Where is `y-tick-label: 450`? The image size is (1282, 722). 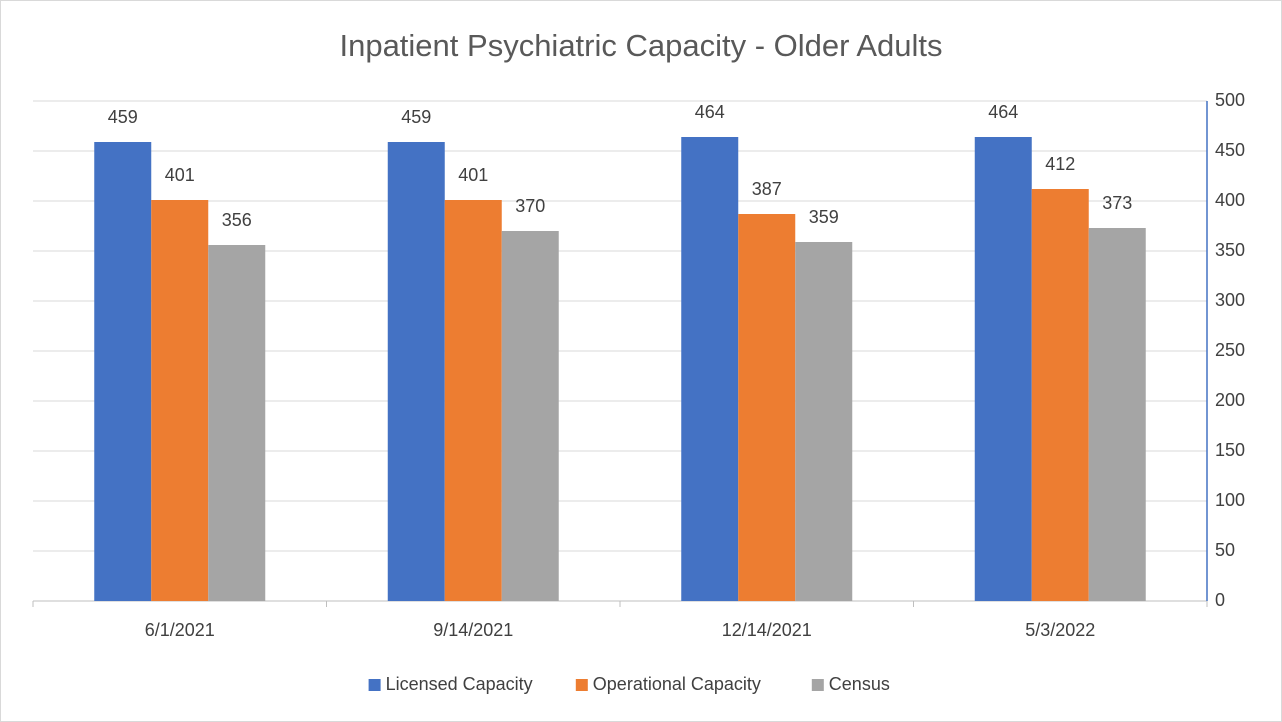 y-tick-label: 450 is located at coordinates (1230, 150).